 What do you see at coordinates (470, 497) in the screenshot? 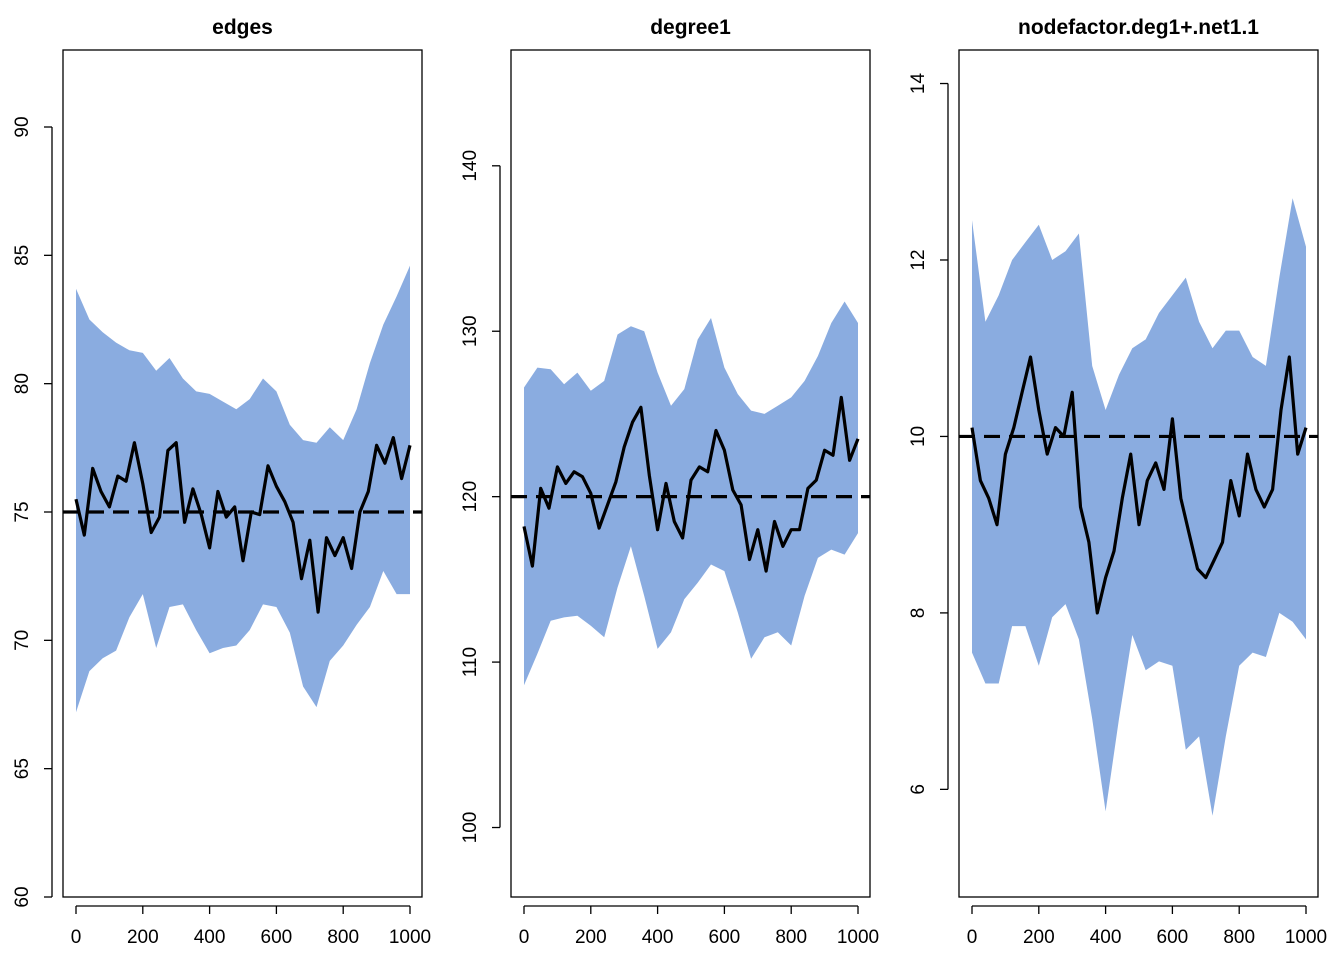
I see `y-tick-label: 120` at bounding box center [470, 497].